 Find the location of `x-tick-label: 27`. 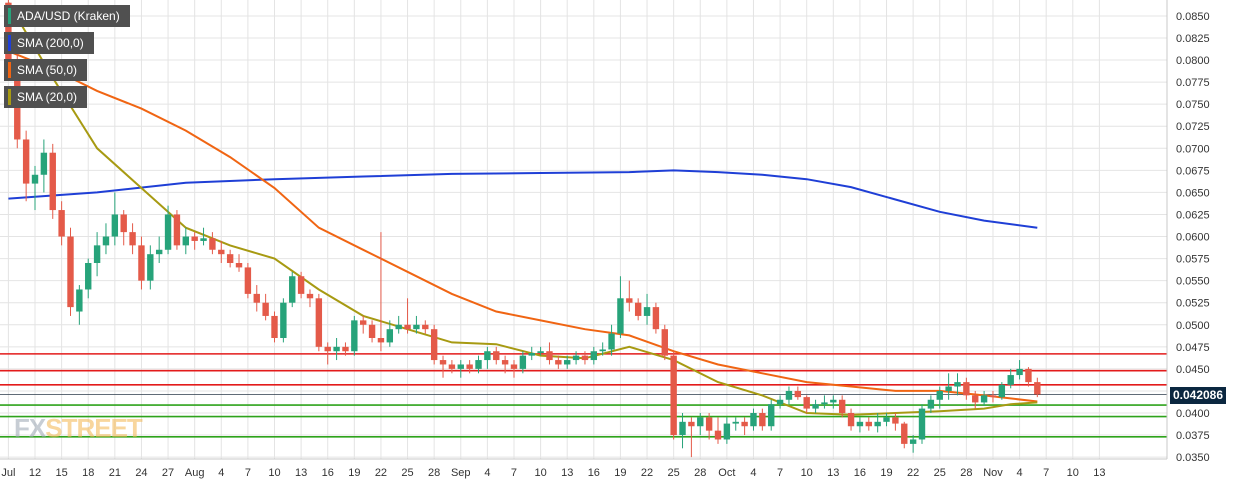

x-tick-label: 27 is located at coordinates (168, 473).